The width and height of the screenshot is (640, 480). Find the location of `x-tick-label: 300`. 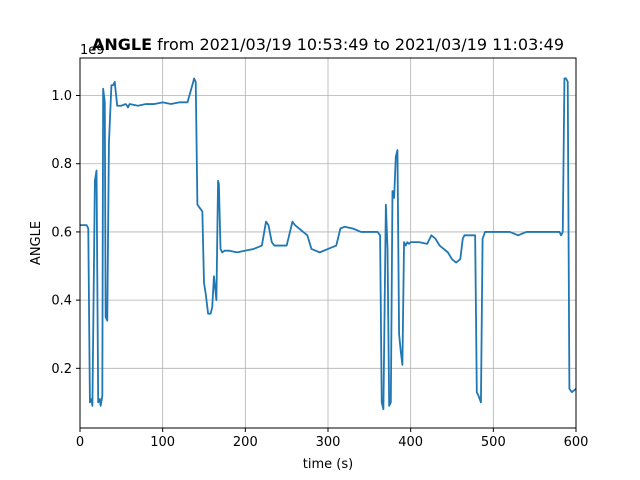

x-tick-label: 300 is located at coordinates (328, 442).